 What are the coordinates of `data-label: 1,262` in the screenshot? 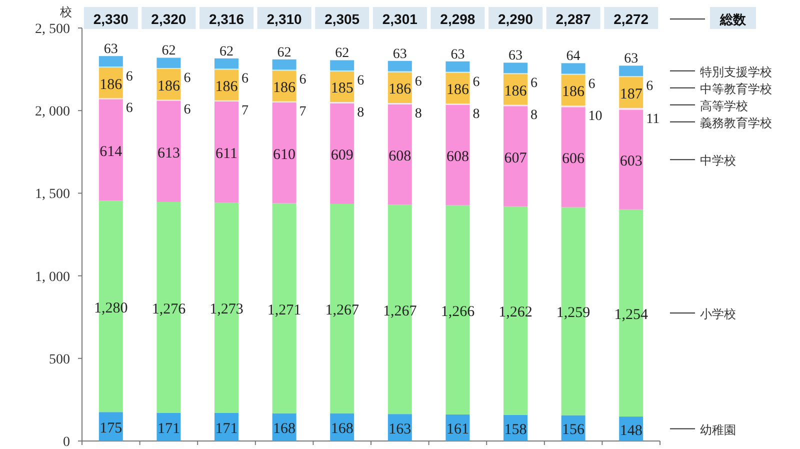 It's located at (515, 312).